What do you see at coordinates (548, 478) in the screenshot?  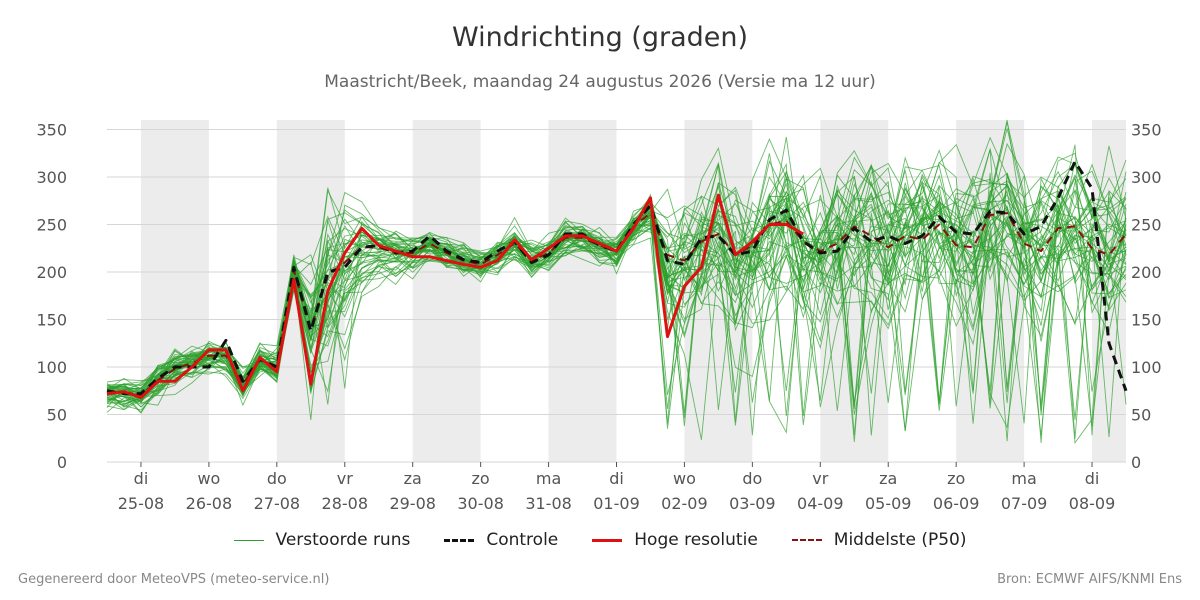 I see `x-tick-day-6: ma` at bounding box center [548, 478].